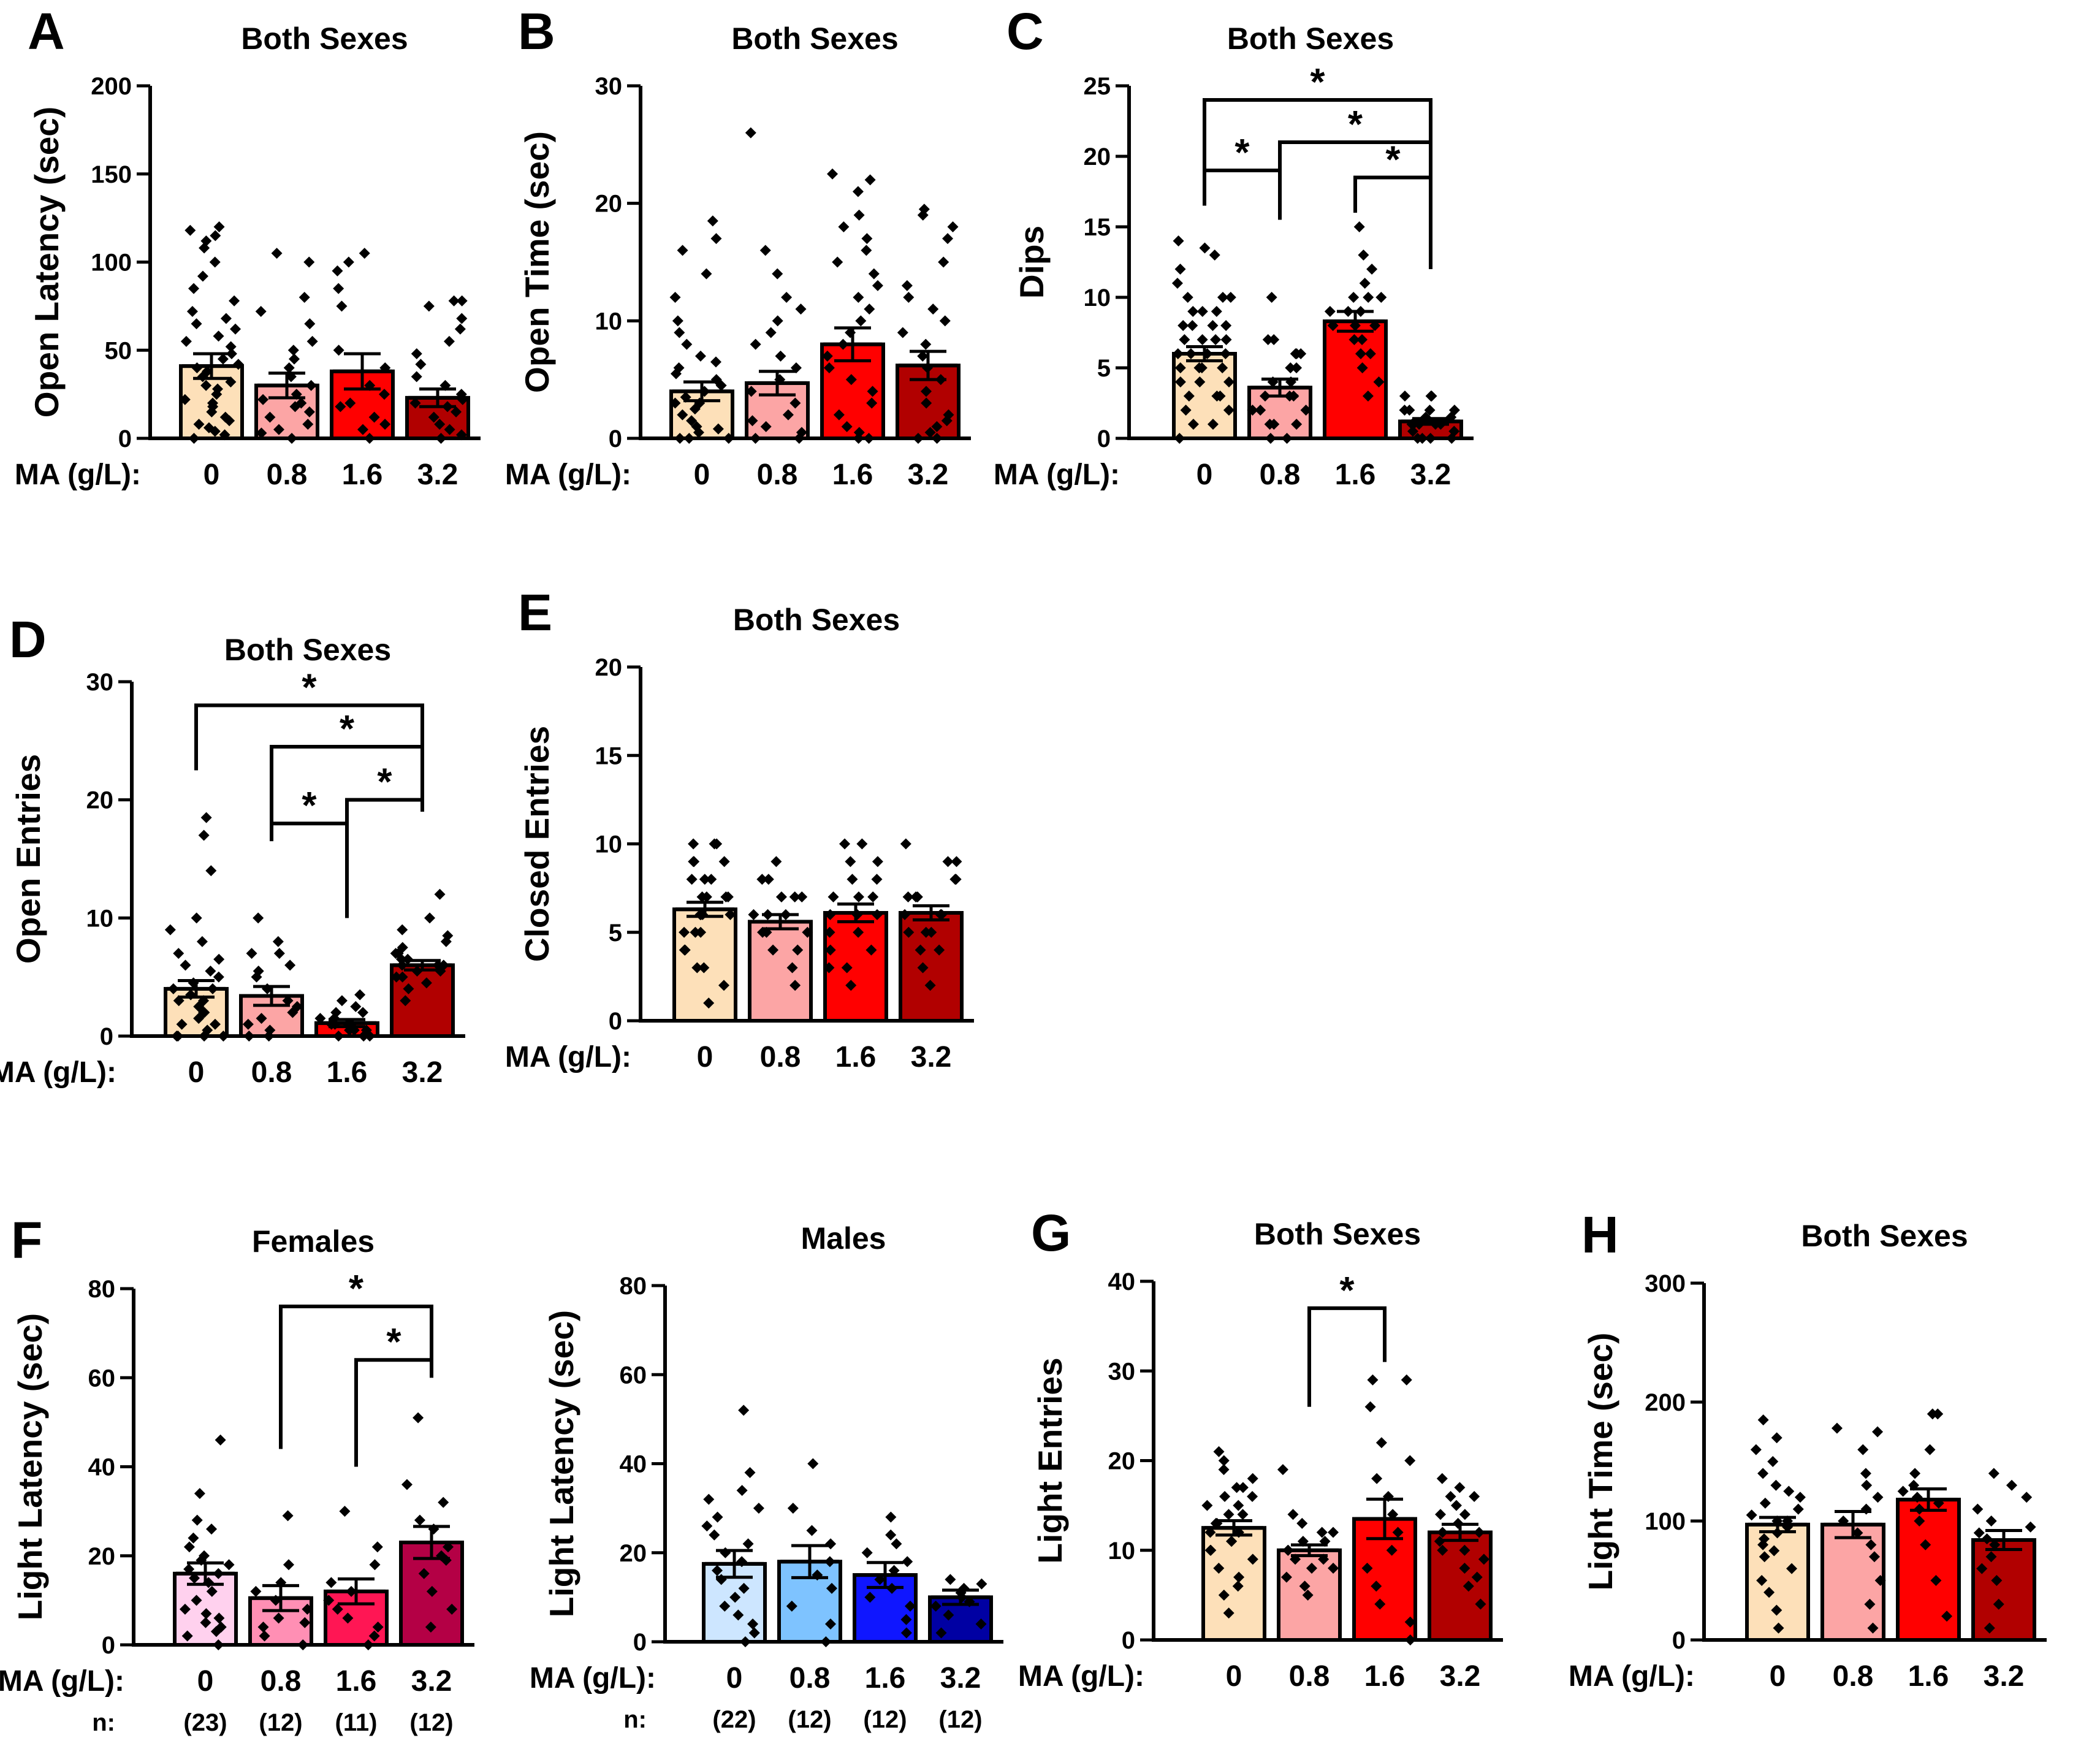 The image size is (2100, 1746). I want to click on x-tick-label: 1.6, so click(886, 1678).